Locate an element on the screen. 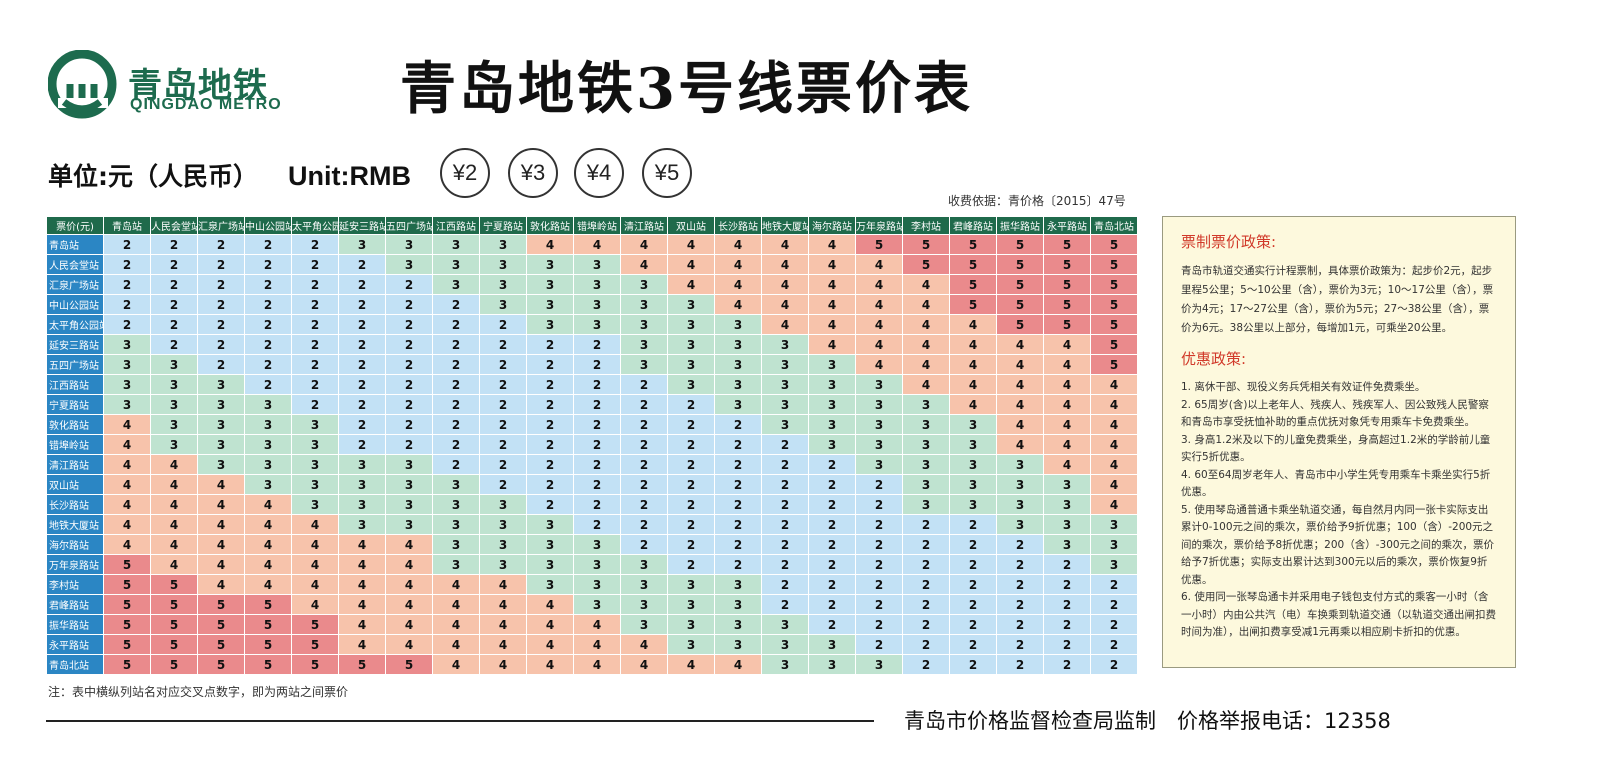 The height and width of the screenshot is (782, 1600). row-header: 海尔路站 is located at coordinates (75, 544).